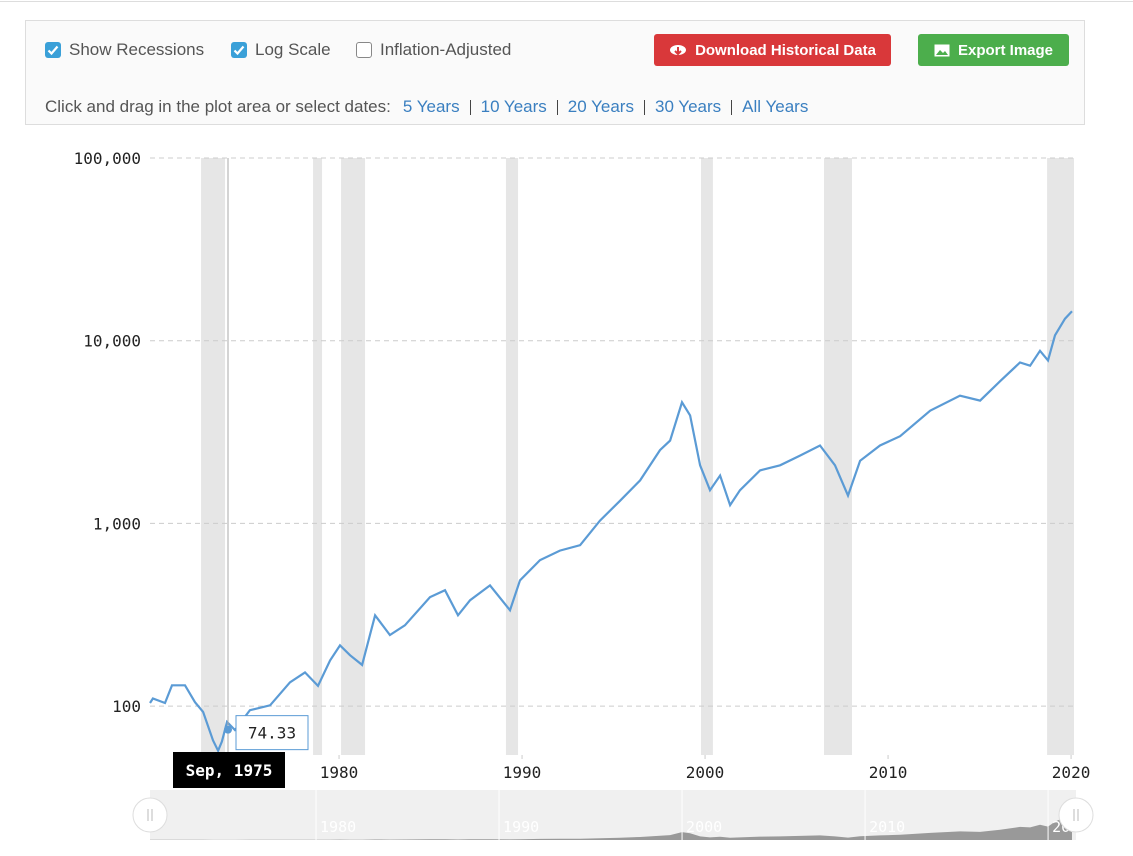 Image resolution: width=1133 pixels, height=856 pixels. Describe the element at coordinates (1071, 772) in the screenshot. I see `x-tick-label: 2020` at that location.